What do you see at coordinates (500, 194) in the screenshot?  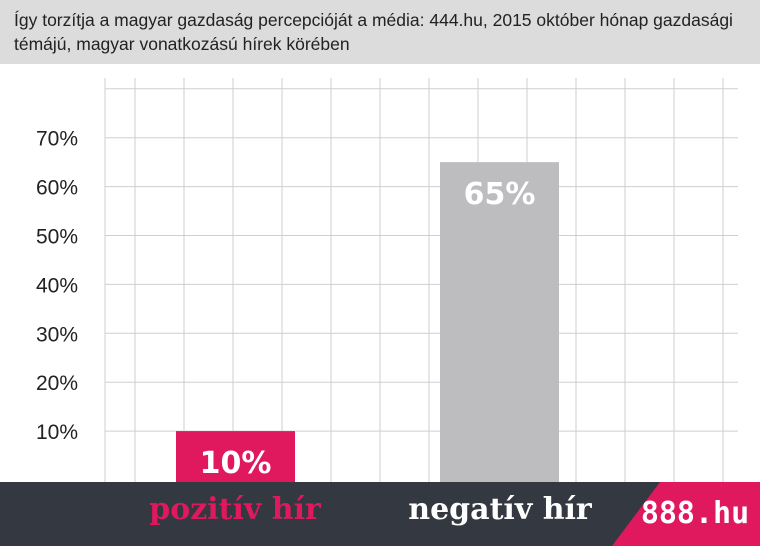 I see `bar-data-label: 65%` at bounding box center [500, 194].